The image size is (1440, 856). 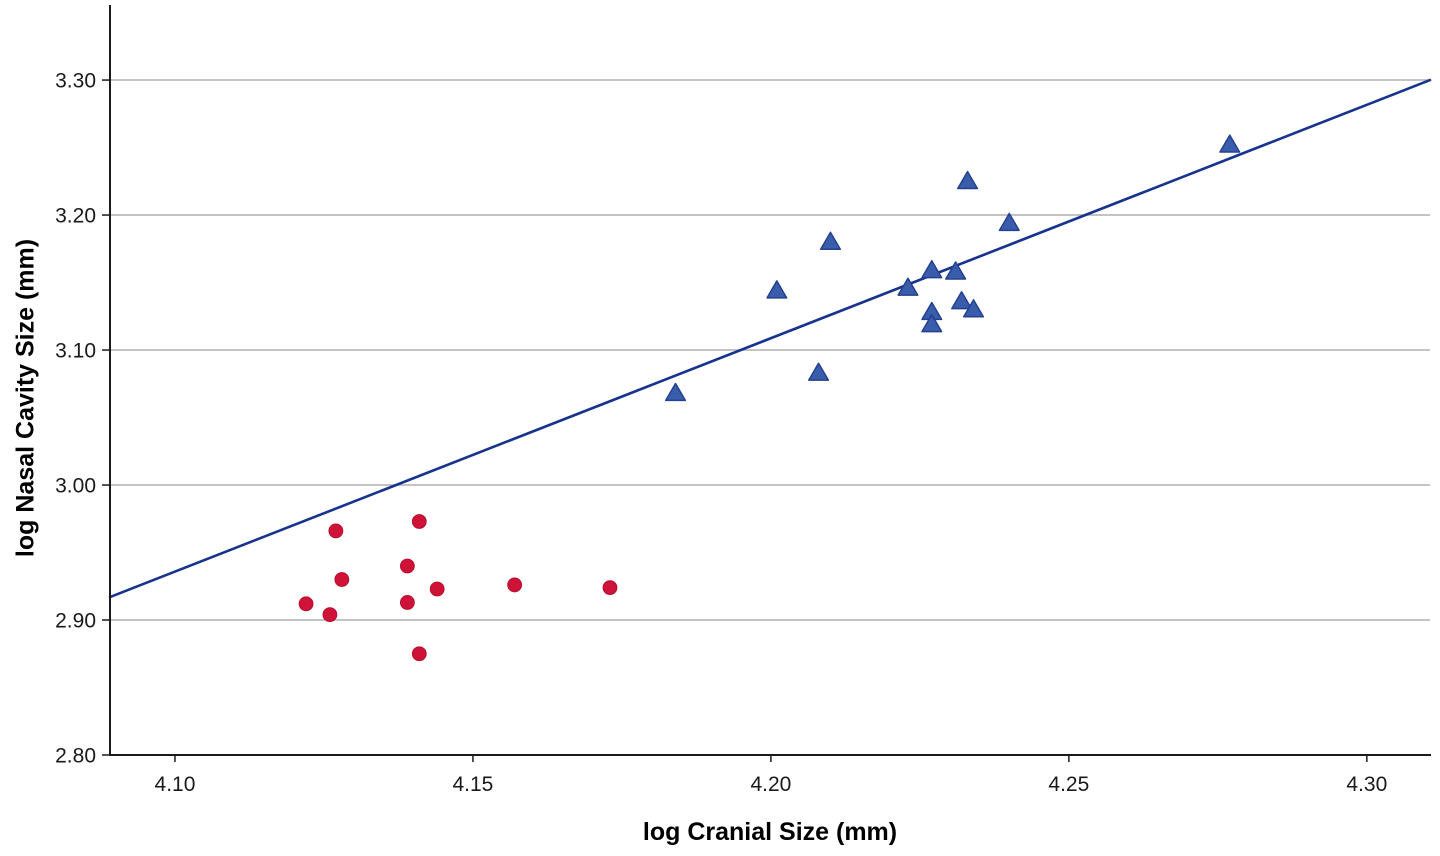 I want to click on x-tick-label: 4.10, so click(x=175, y=784).